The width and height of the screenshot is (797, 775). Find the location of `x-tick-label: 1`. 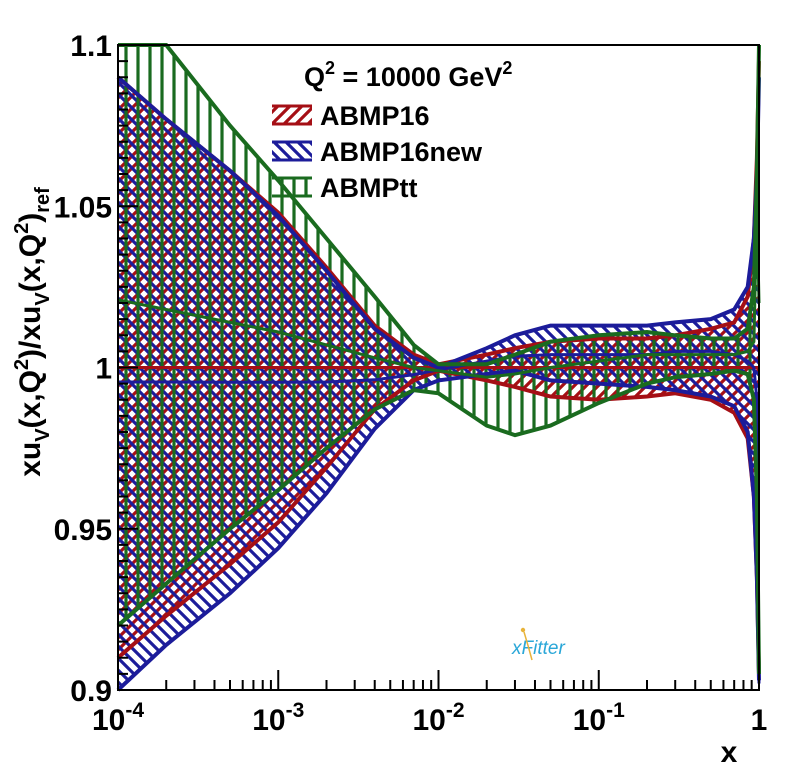

x-tick-label: 1 is located at coordinates (759, 720).